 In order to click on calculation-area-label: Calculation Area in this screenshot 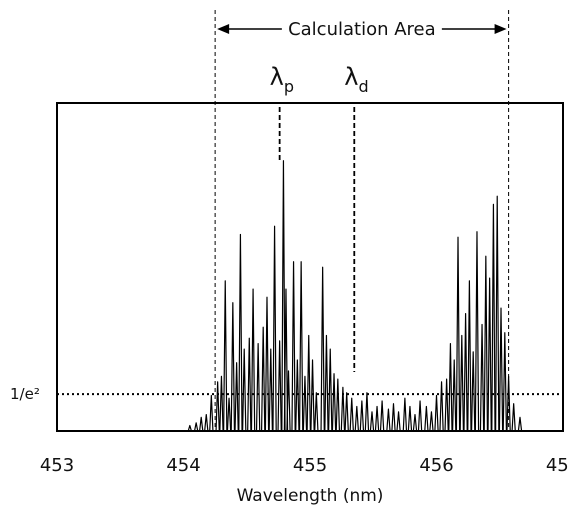, I will do `click(362, 29)`.